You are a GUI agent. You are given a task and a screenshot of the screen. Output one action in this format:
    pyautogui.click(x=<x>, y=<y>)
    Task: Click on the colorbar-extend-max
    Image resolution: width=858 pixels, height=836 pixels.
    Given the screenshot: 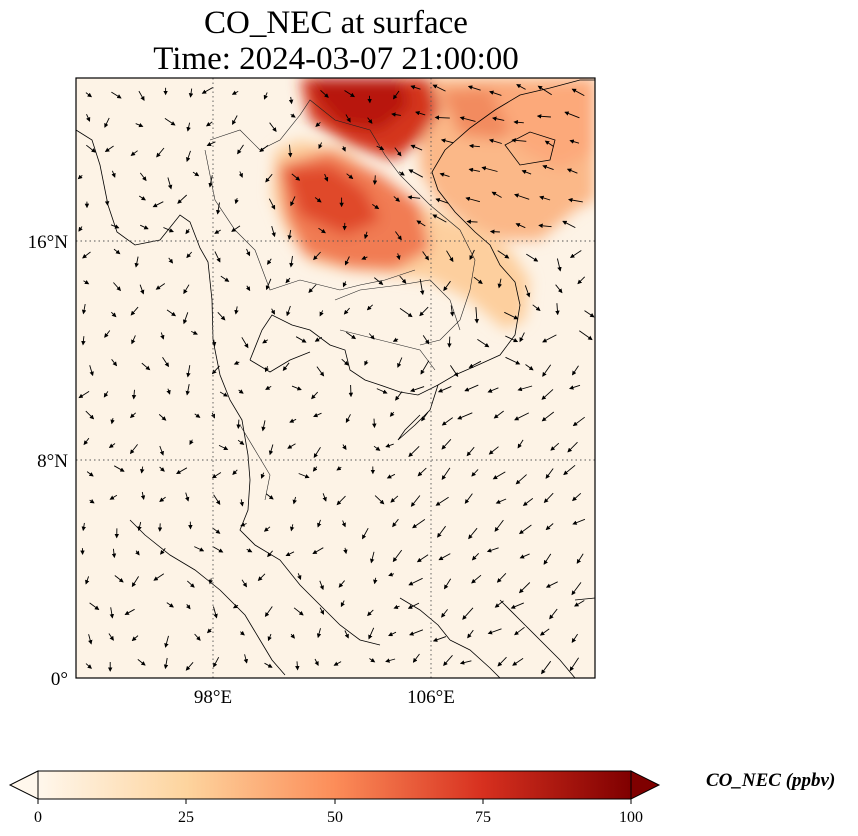 What is the action you would take?
    pyautogui.click(x=645, y=785)
    